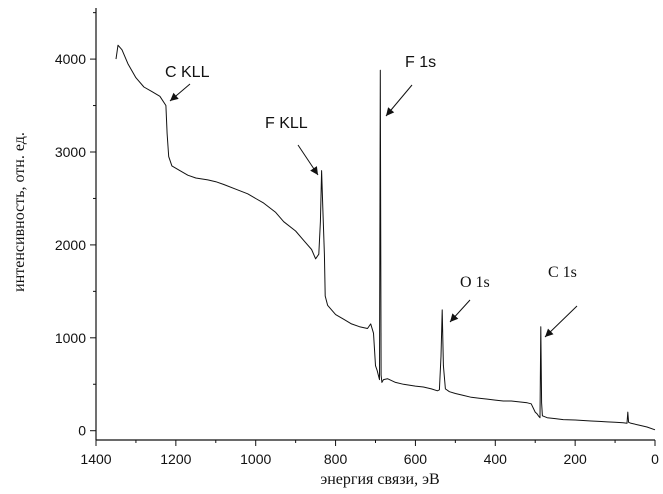 The image size is (663, 494). What do you see at coordinates (175, 459) in the screenshot?
I see `x-tick-label: 1200` at bounding box center [175, 459].